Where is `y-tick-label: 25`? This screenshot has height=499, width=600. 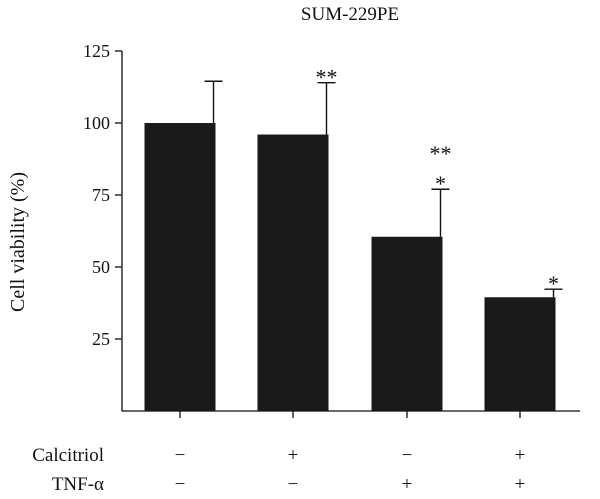
y-tick-label: 25 is located at coordinates (101, 339).